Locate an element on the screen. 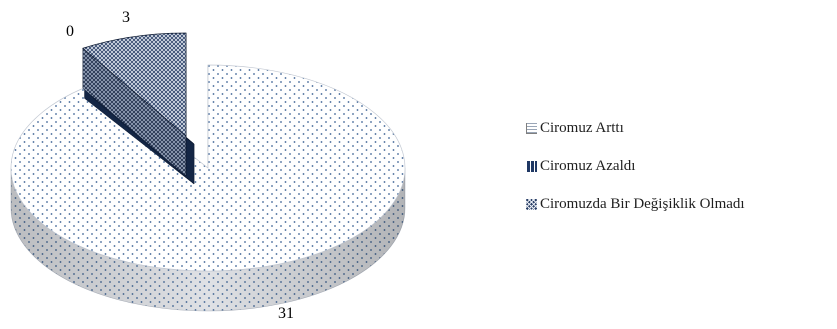 The width and height of the screenshot is (837, 329). legend-item-1: Ciromuz Arttı is located at coordinates (635, 128).